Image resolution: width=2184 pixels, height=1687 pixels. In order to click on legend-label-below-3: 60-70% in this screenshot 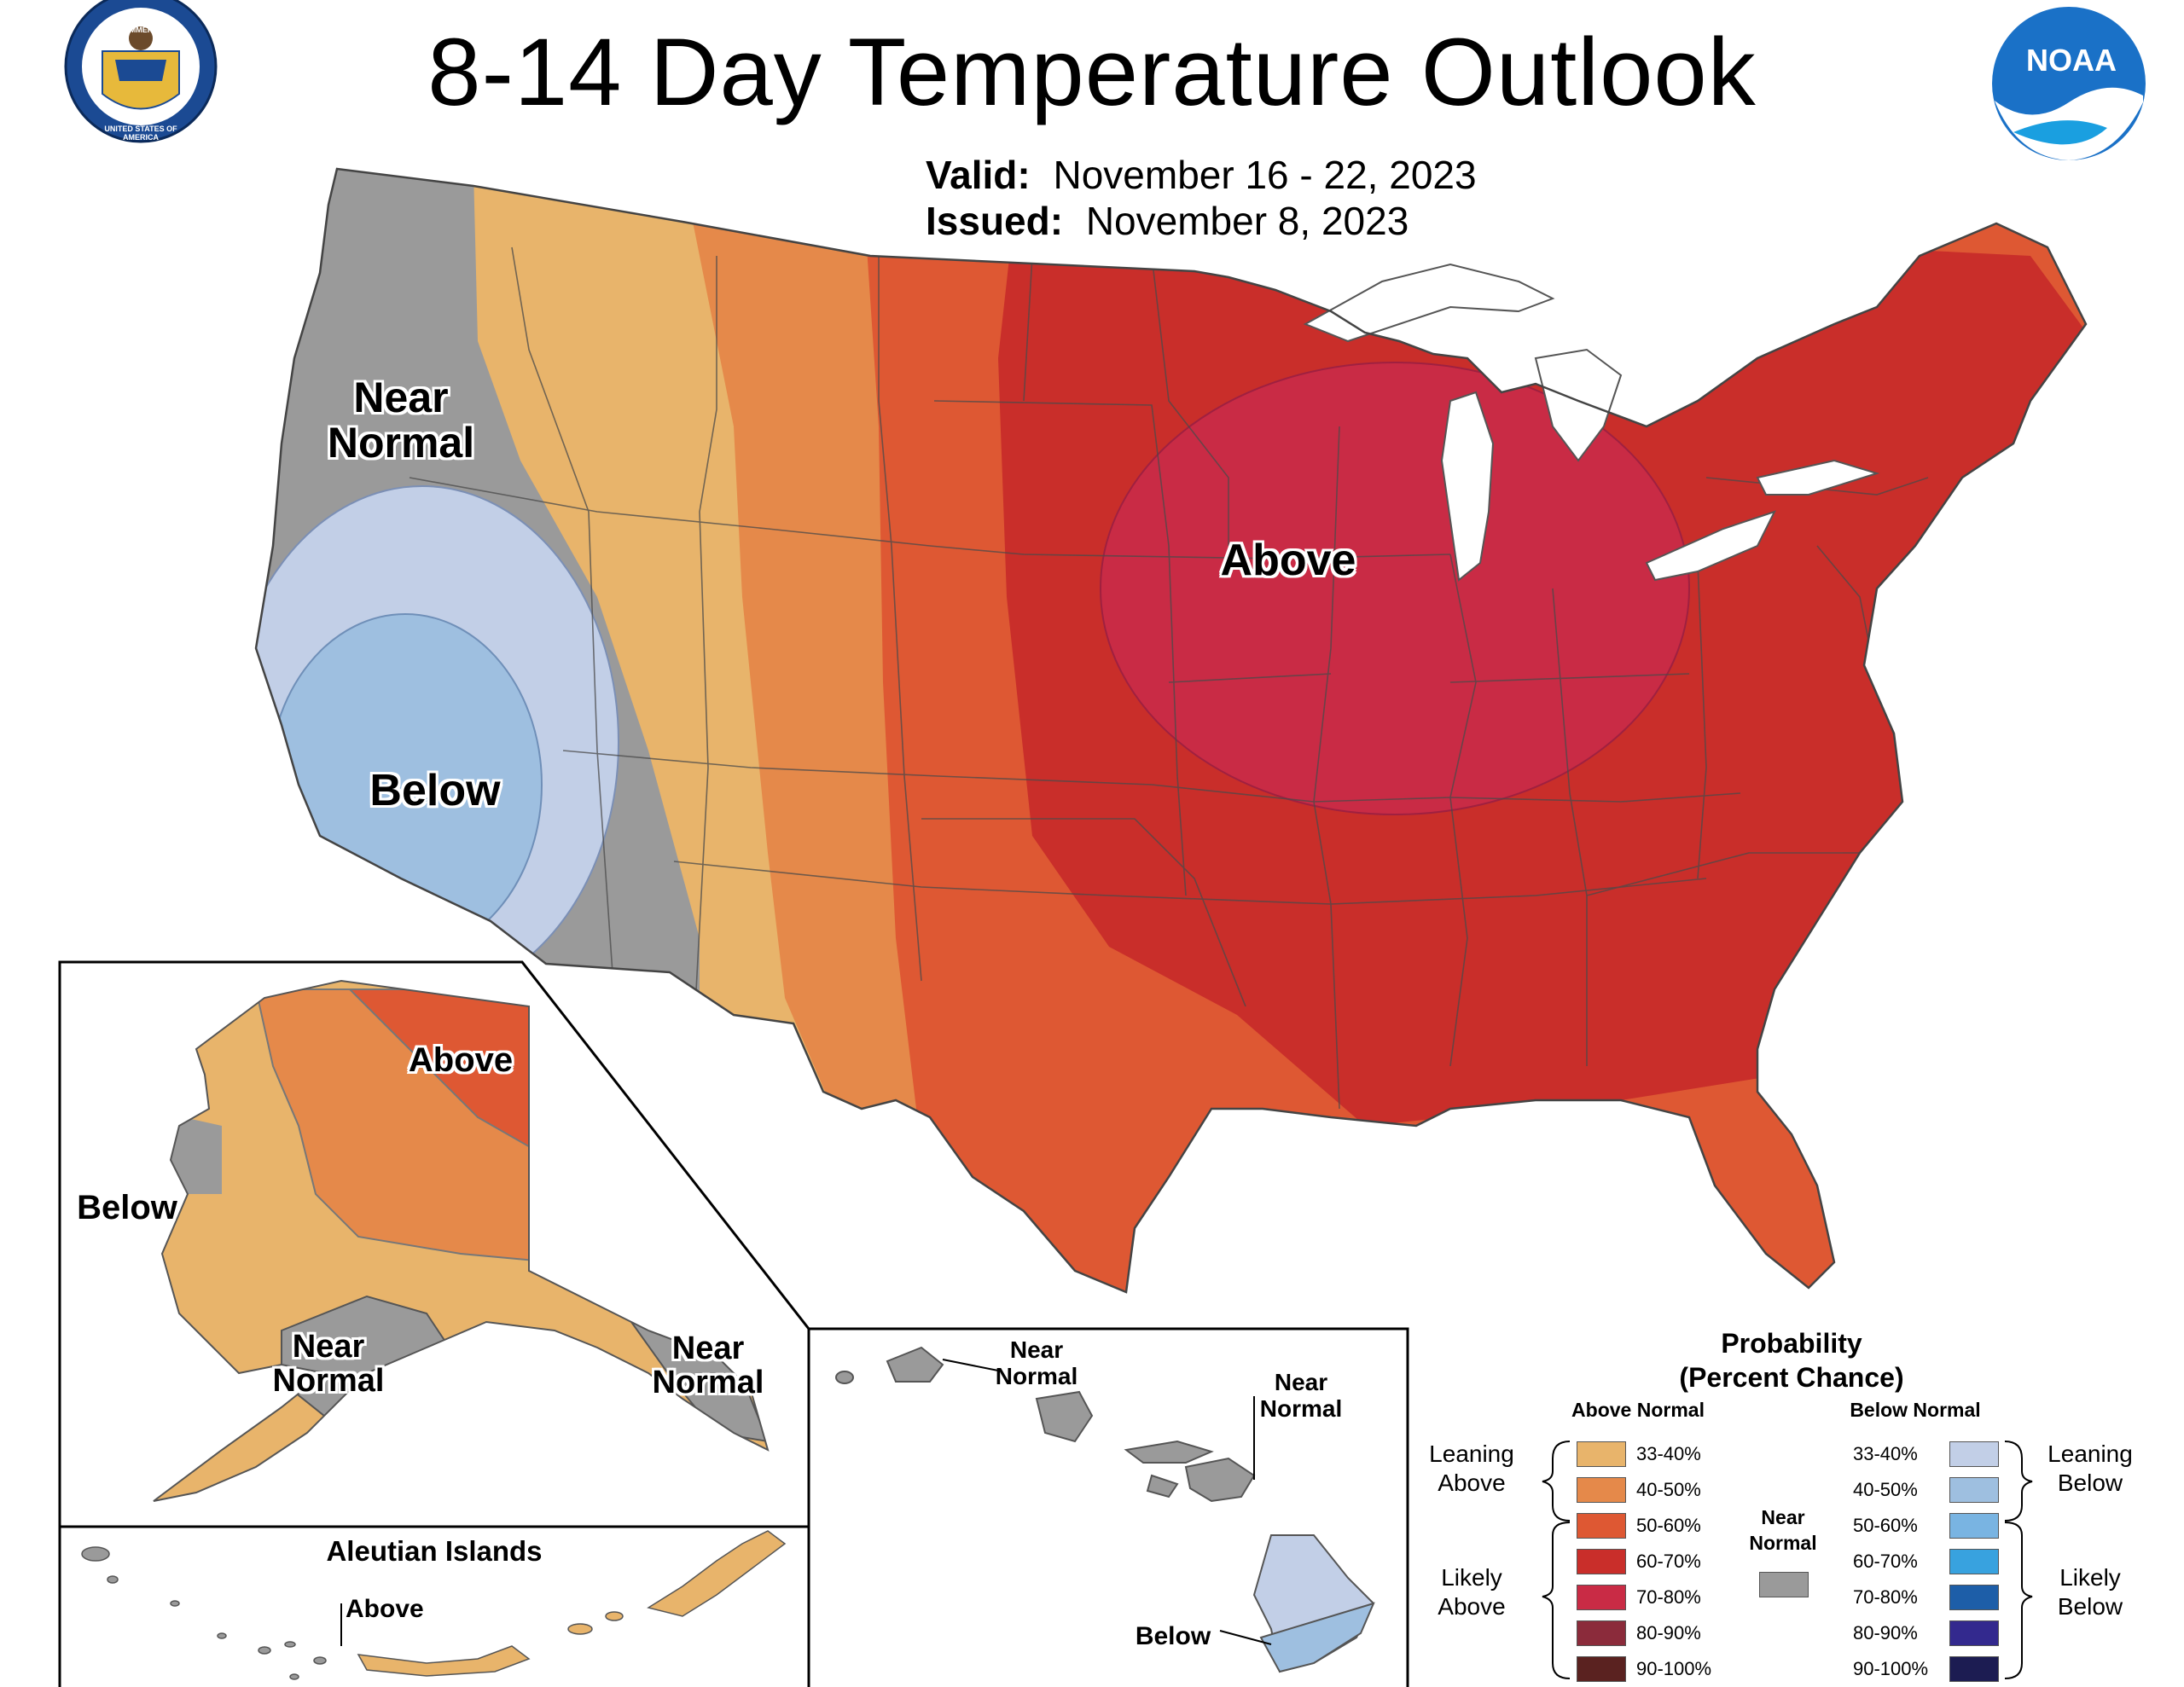, I will do `click(1886, 1562)`.